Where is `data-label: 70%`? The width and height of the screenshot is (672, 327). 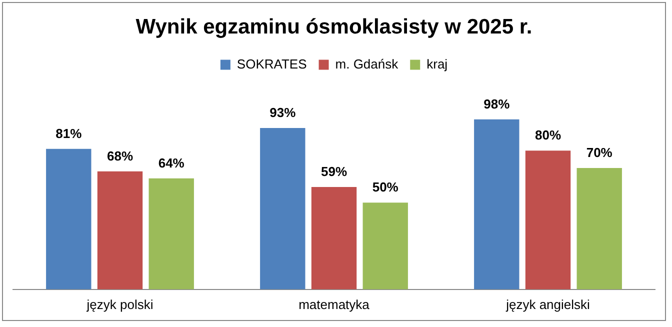 data-label: 70% is located at coordinates (599, 152).